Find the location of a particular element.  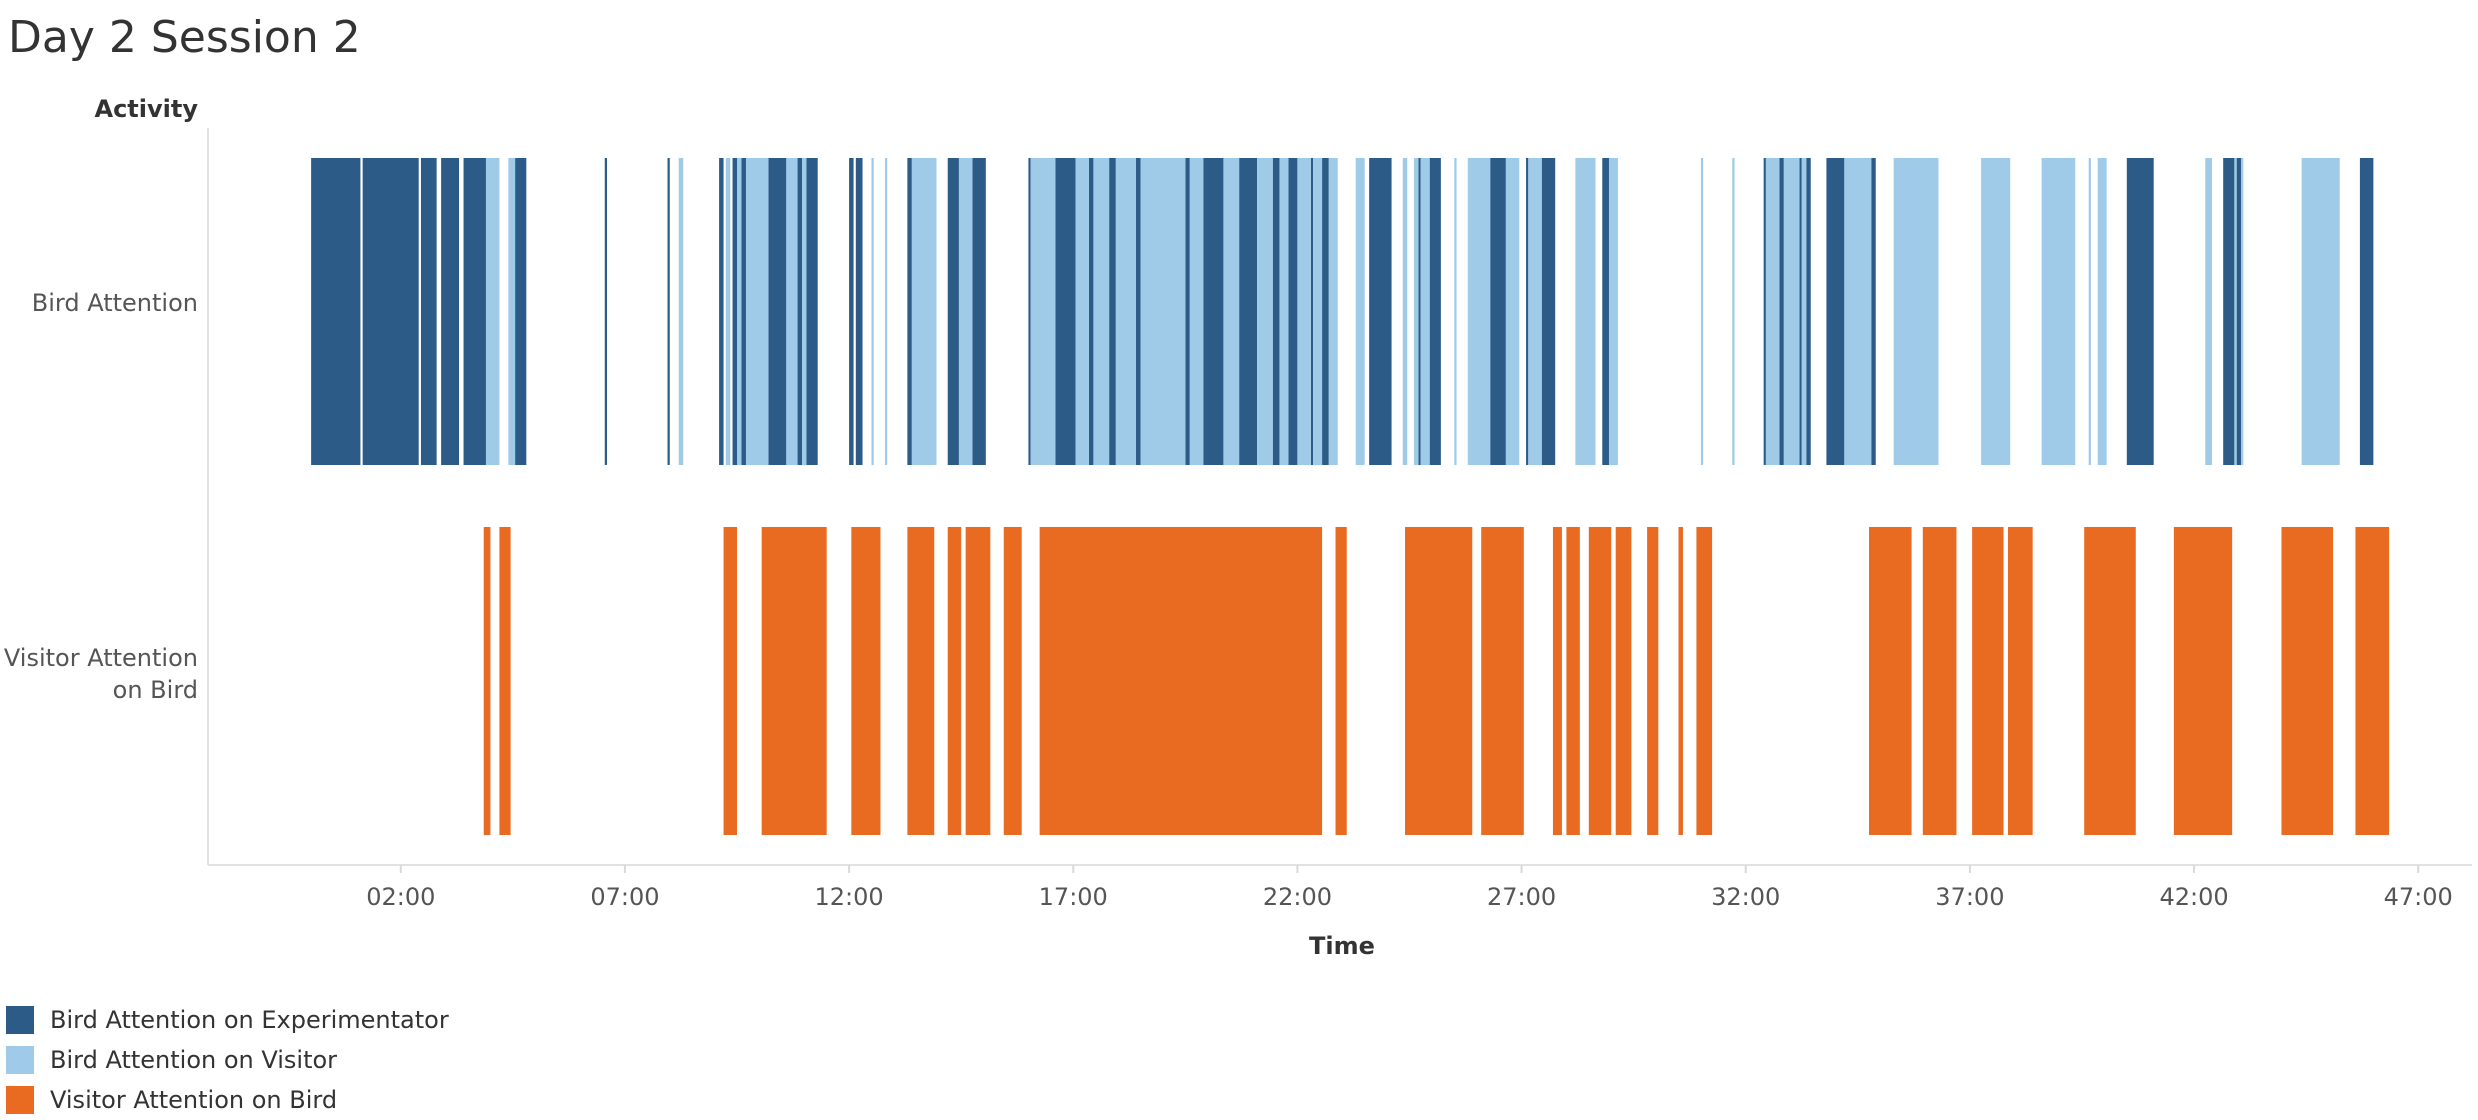

legend-item-visitor: Bird Attention on Visitor is located at coordinates (227, 1060).